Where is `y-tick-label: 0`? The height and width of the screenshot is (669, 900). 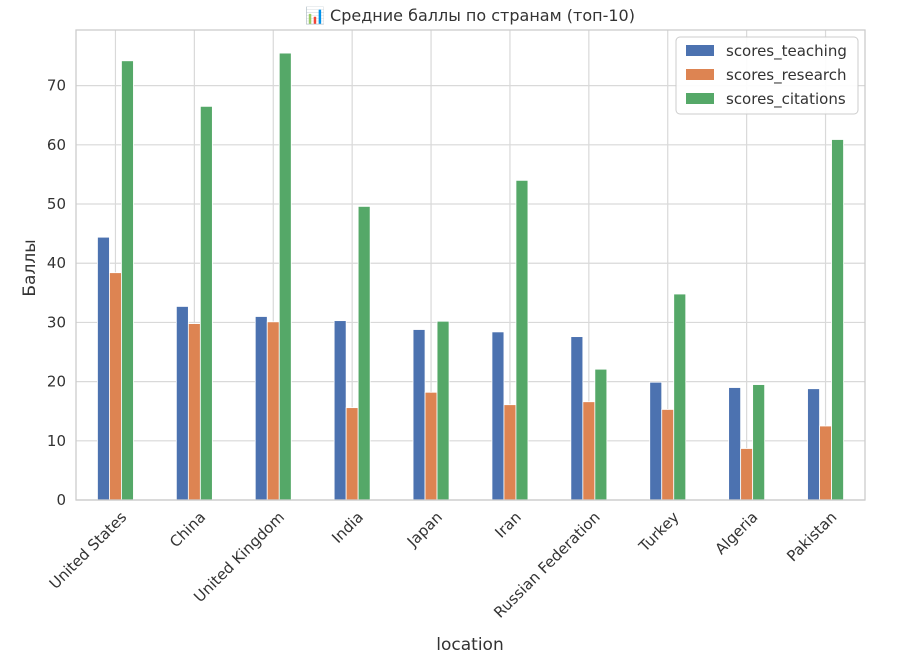 y-tick-label: 0 is located at coordinates (61, 500).